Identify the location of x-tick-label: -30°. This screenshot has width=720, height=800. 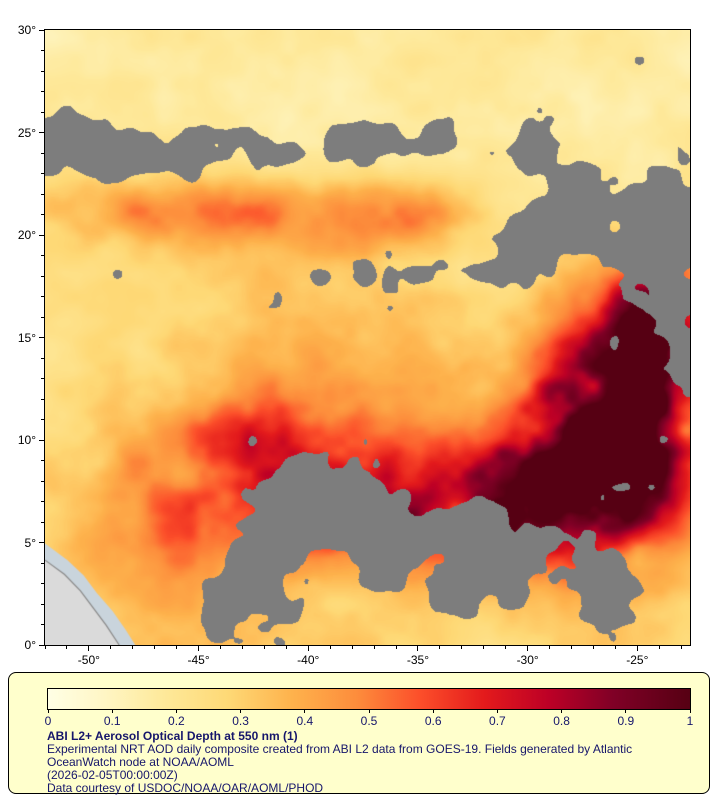
(527, 660).